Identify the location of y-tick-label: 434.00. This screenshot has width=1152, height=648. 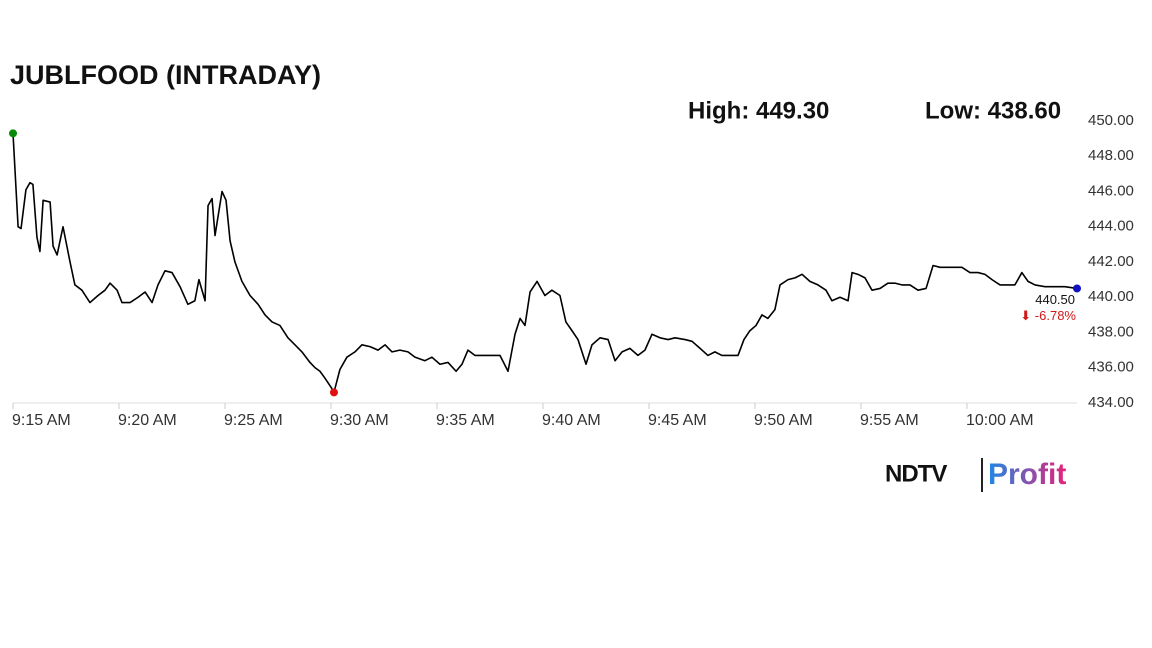
(1111, 402).